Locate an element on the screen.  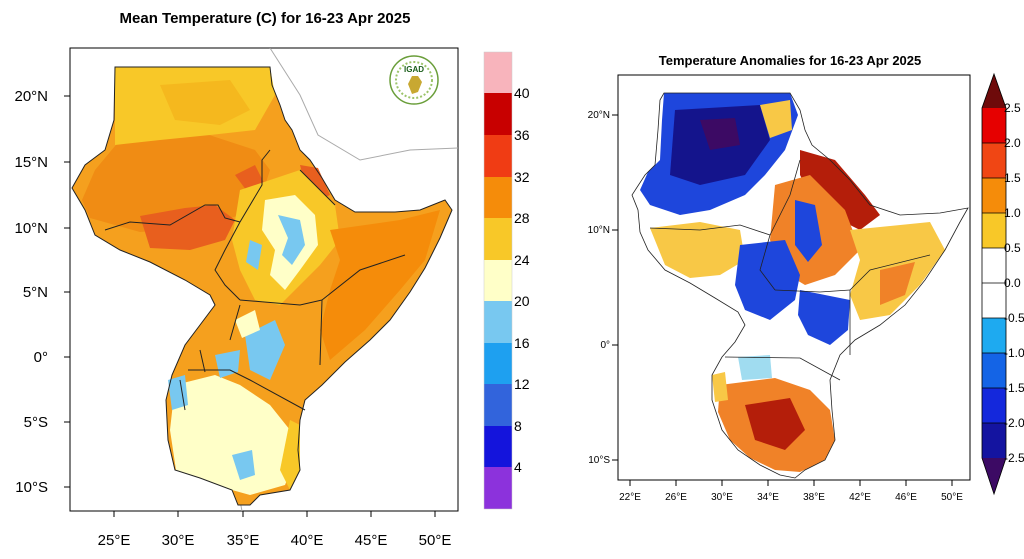
right-colorbar-label: -1.0 is located at coordinates (1014, 353).